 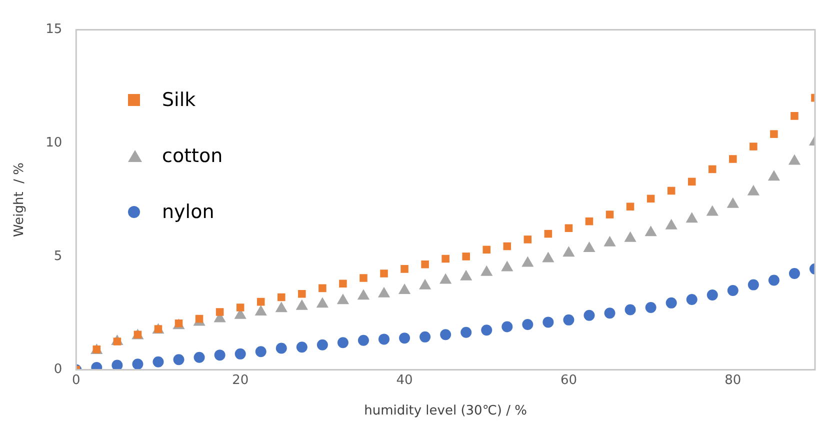 I want to click on x-tick-label: 0, so click(x=76, y=380).